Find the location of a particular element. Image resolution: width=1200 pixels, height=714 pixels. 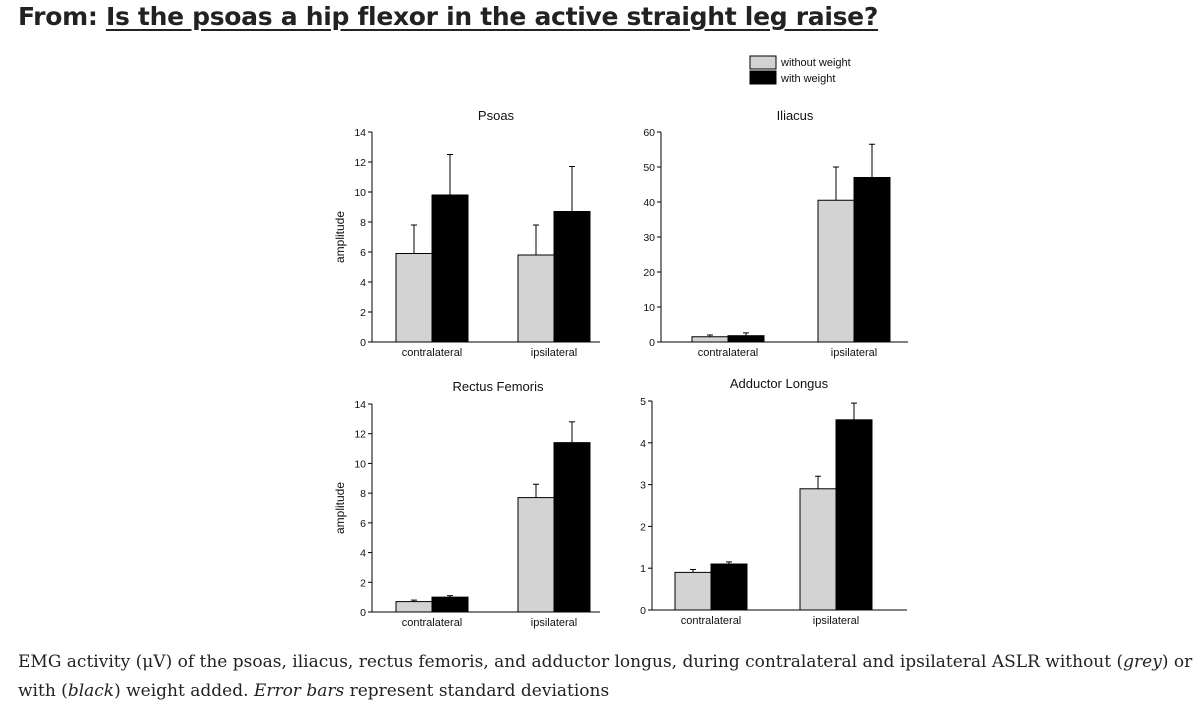

y-tick-label: 60 is located at coordinates (649, 133).